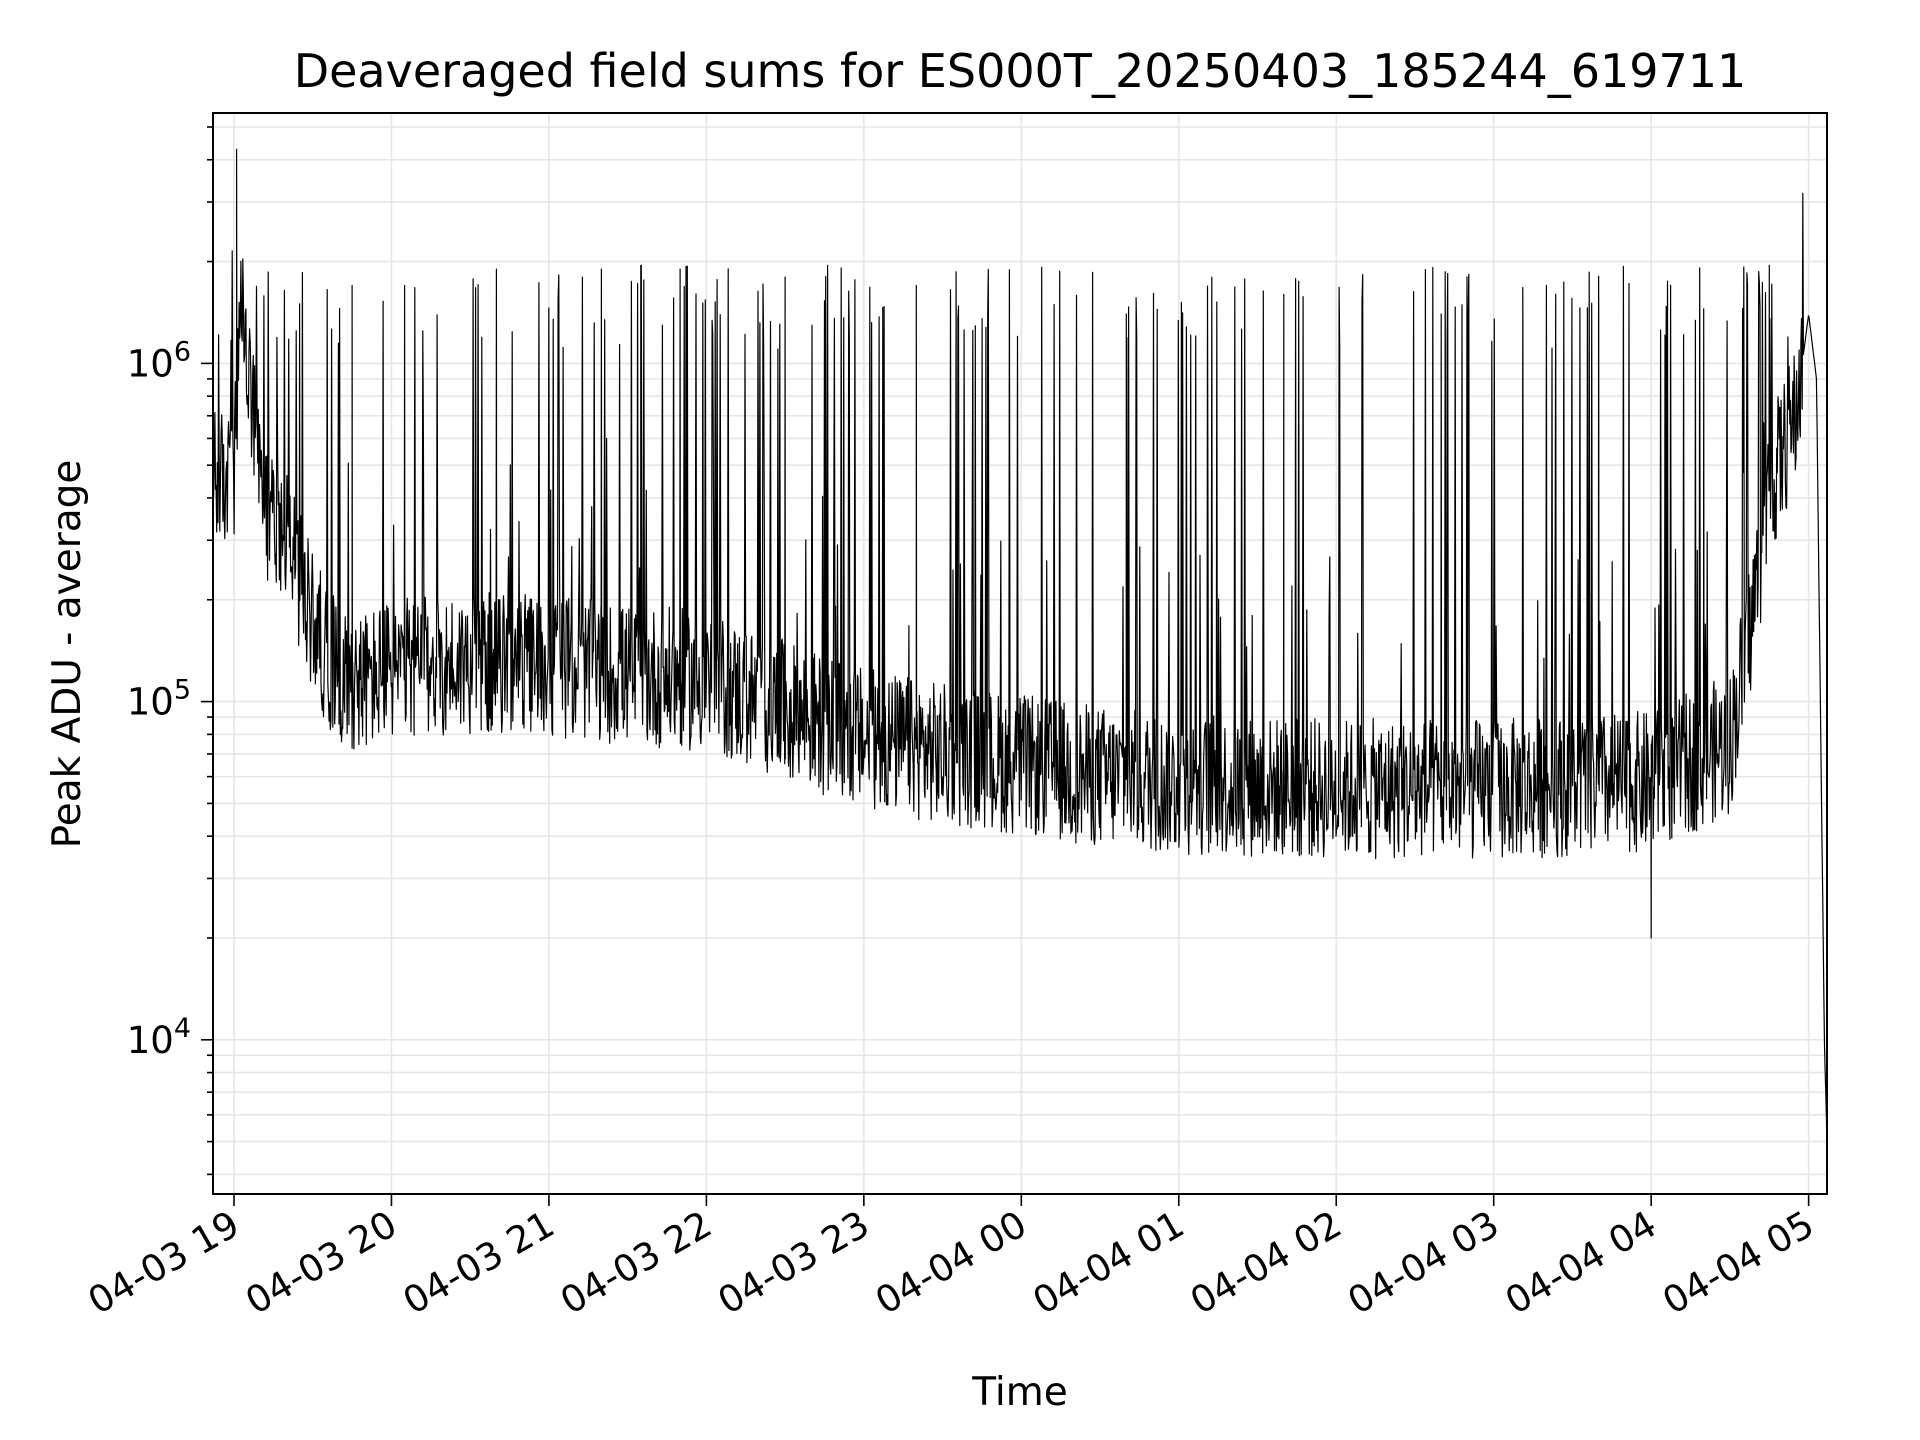 This screenshot has width=1920, height=1440. What do you see at coordinates (182, 690) in the screenshot?
I see `y-tick-label-exponent: 5` at bounding box center [182, 690].